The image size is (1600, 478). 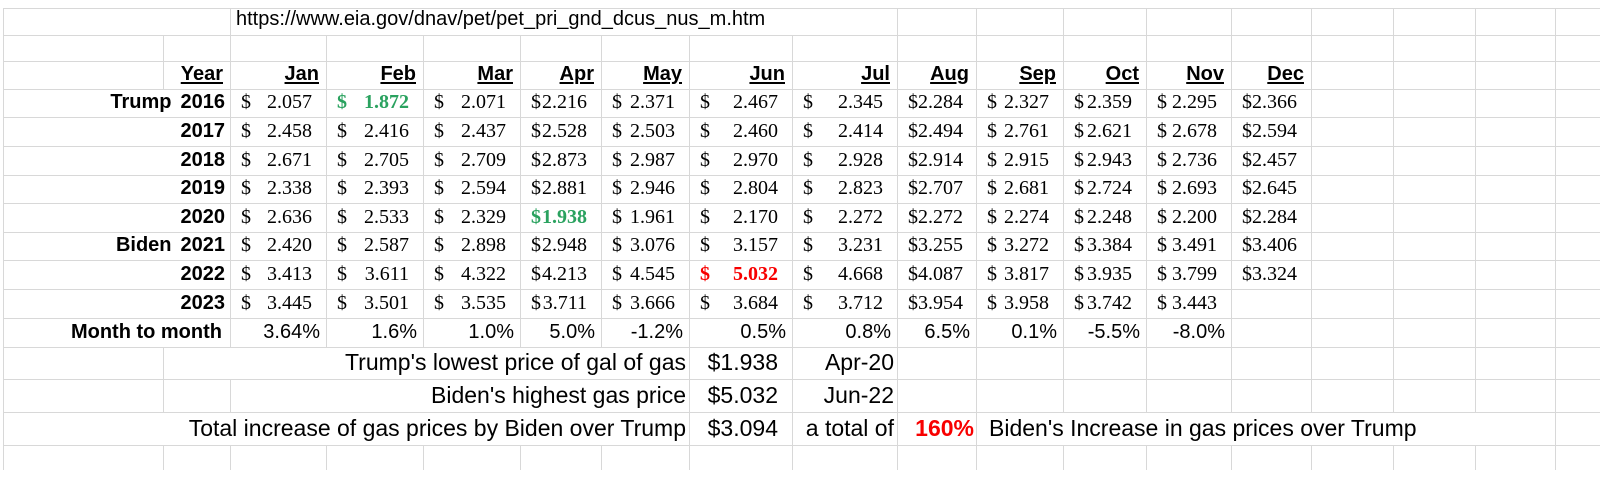 I want to click on cell-2021-nov: $3.491, so click(x=1189, y=246).